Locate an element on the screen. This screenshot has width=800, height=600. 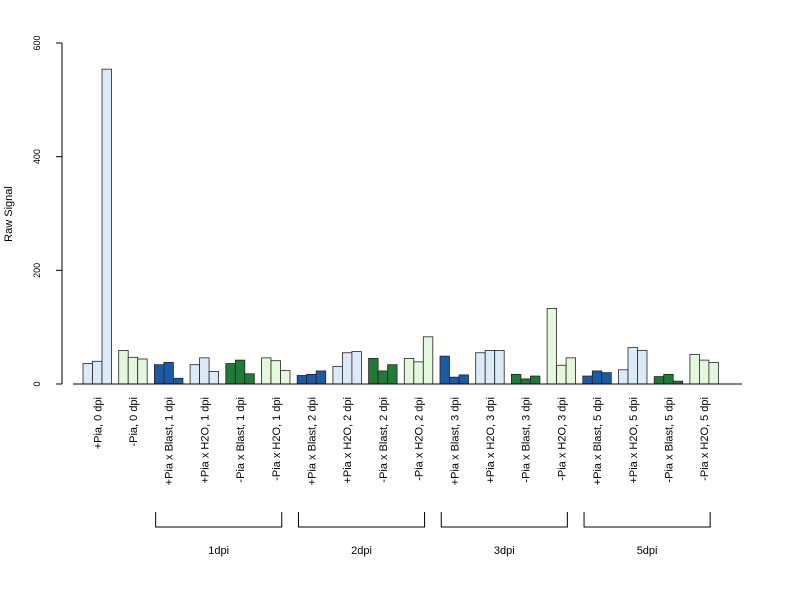
y-tick-label: 0 is located at coordinates (37, 383).